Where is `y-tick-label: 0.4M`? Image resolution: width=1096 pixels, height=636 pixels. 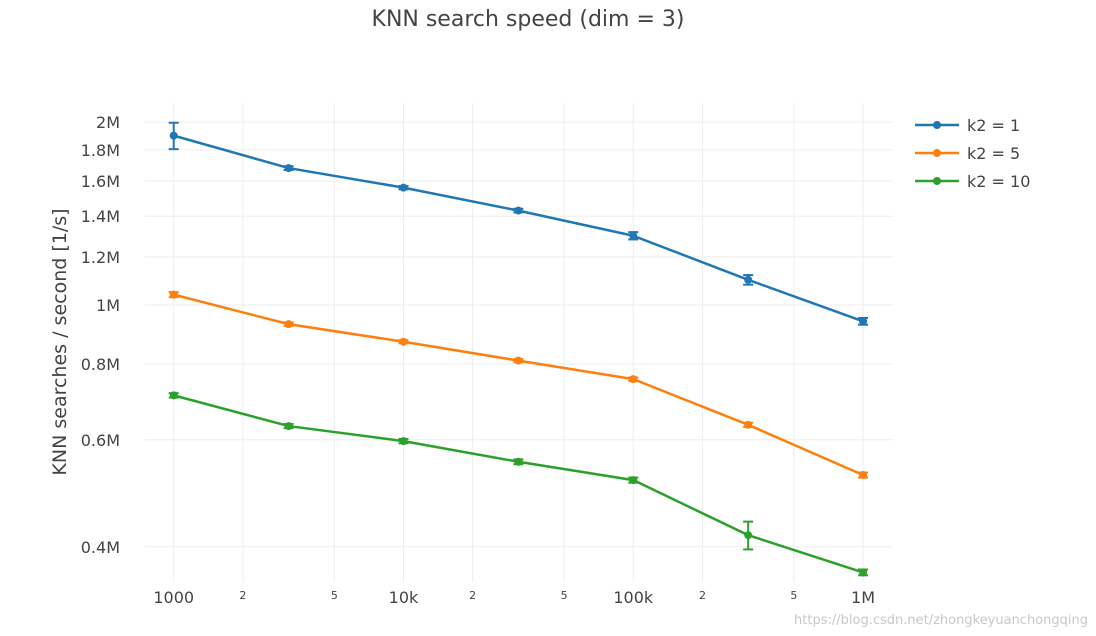 y-tick-label: 0.4M is located at coordinates (100, 547).